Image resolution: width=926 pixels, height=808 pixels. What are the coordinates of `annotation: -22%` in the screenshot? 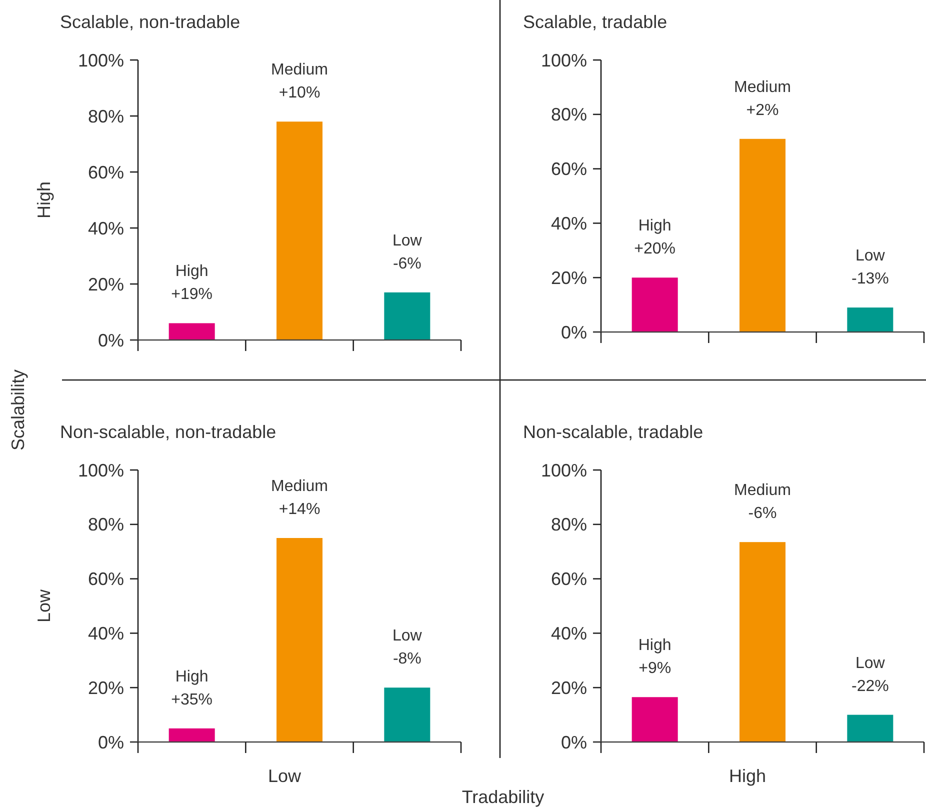 It's located at (870, 686).